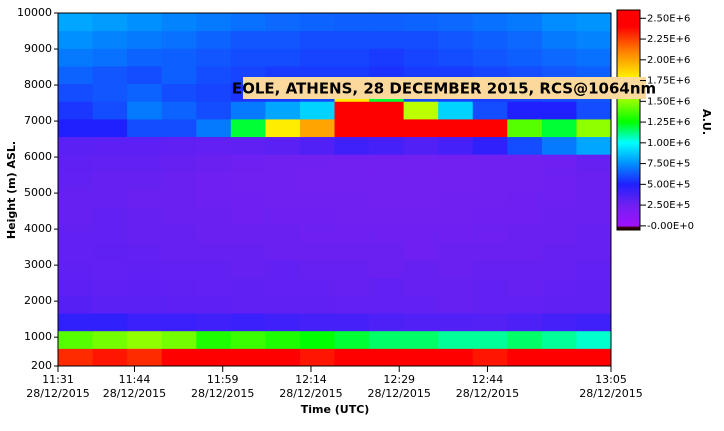 Image resolution: width=724 pixels, height=431 pixels. What do you see at coordinates (38, 336) in the screenshot?
I see `y-tick-label: 1000` at bounding box center [38, 336].